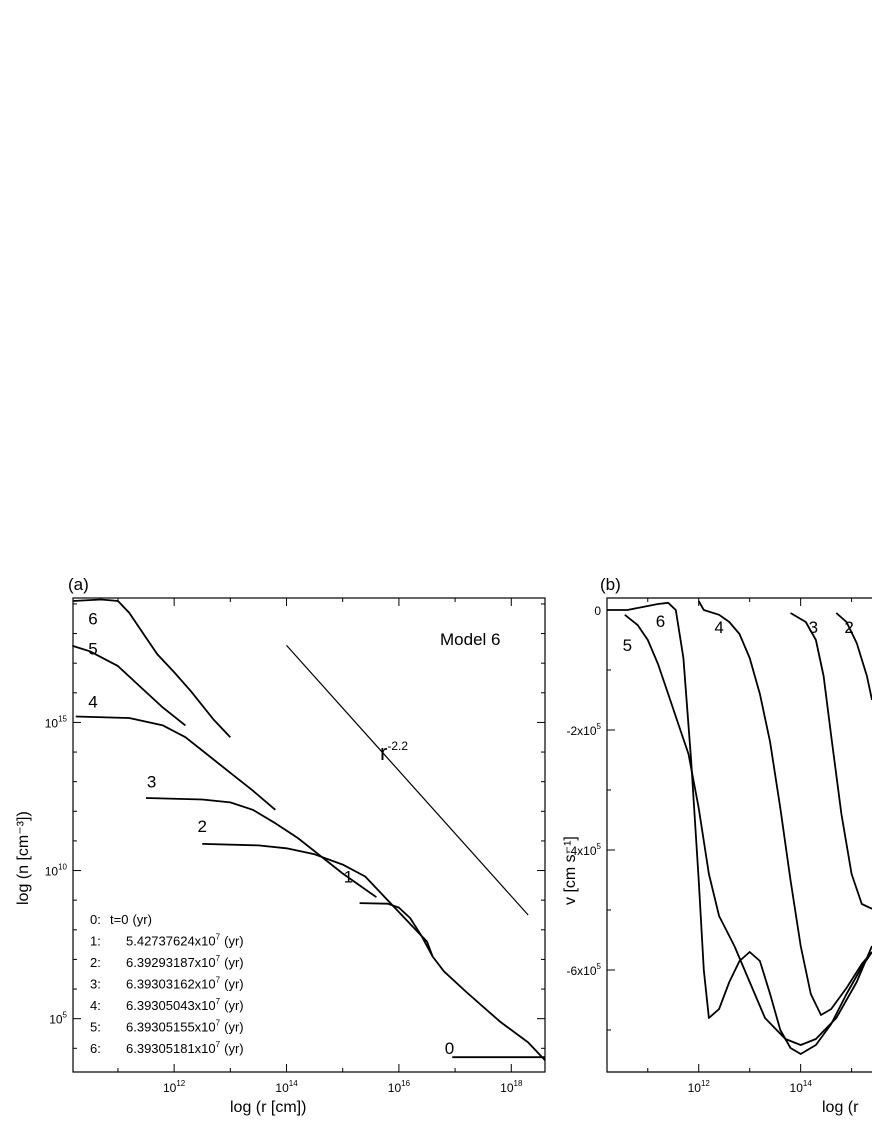  Describe the element at coordinates (591, 817) in the screenshot. I see `panel-b-y-ticks: 0 -2x10 5-4x105 -6x10⁵` at that location.